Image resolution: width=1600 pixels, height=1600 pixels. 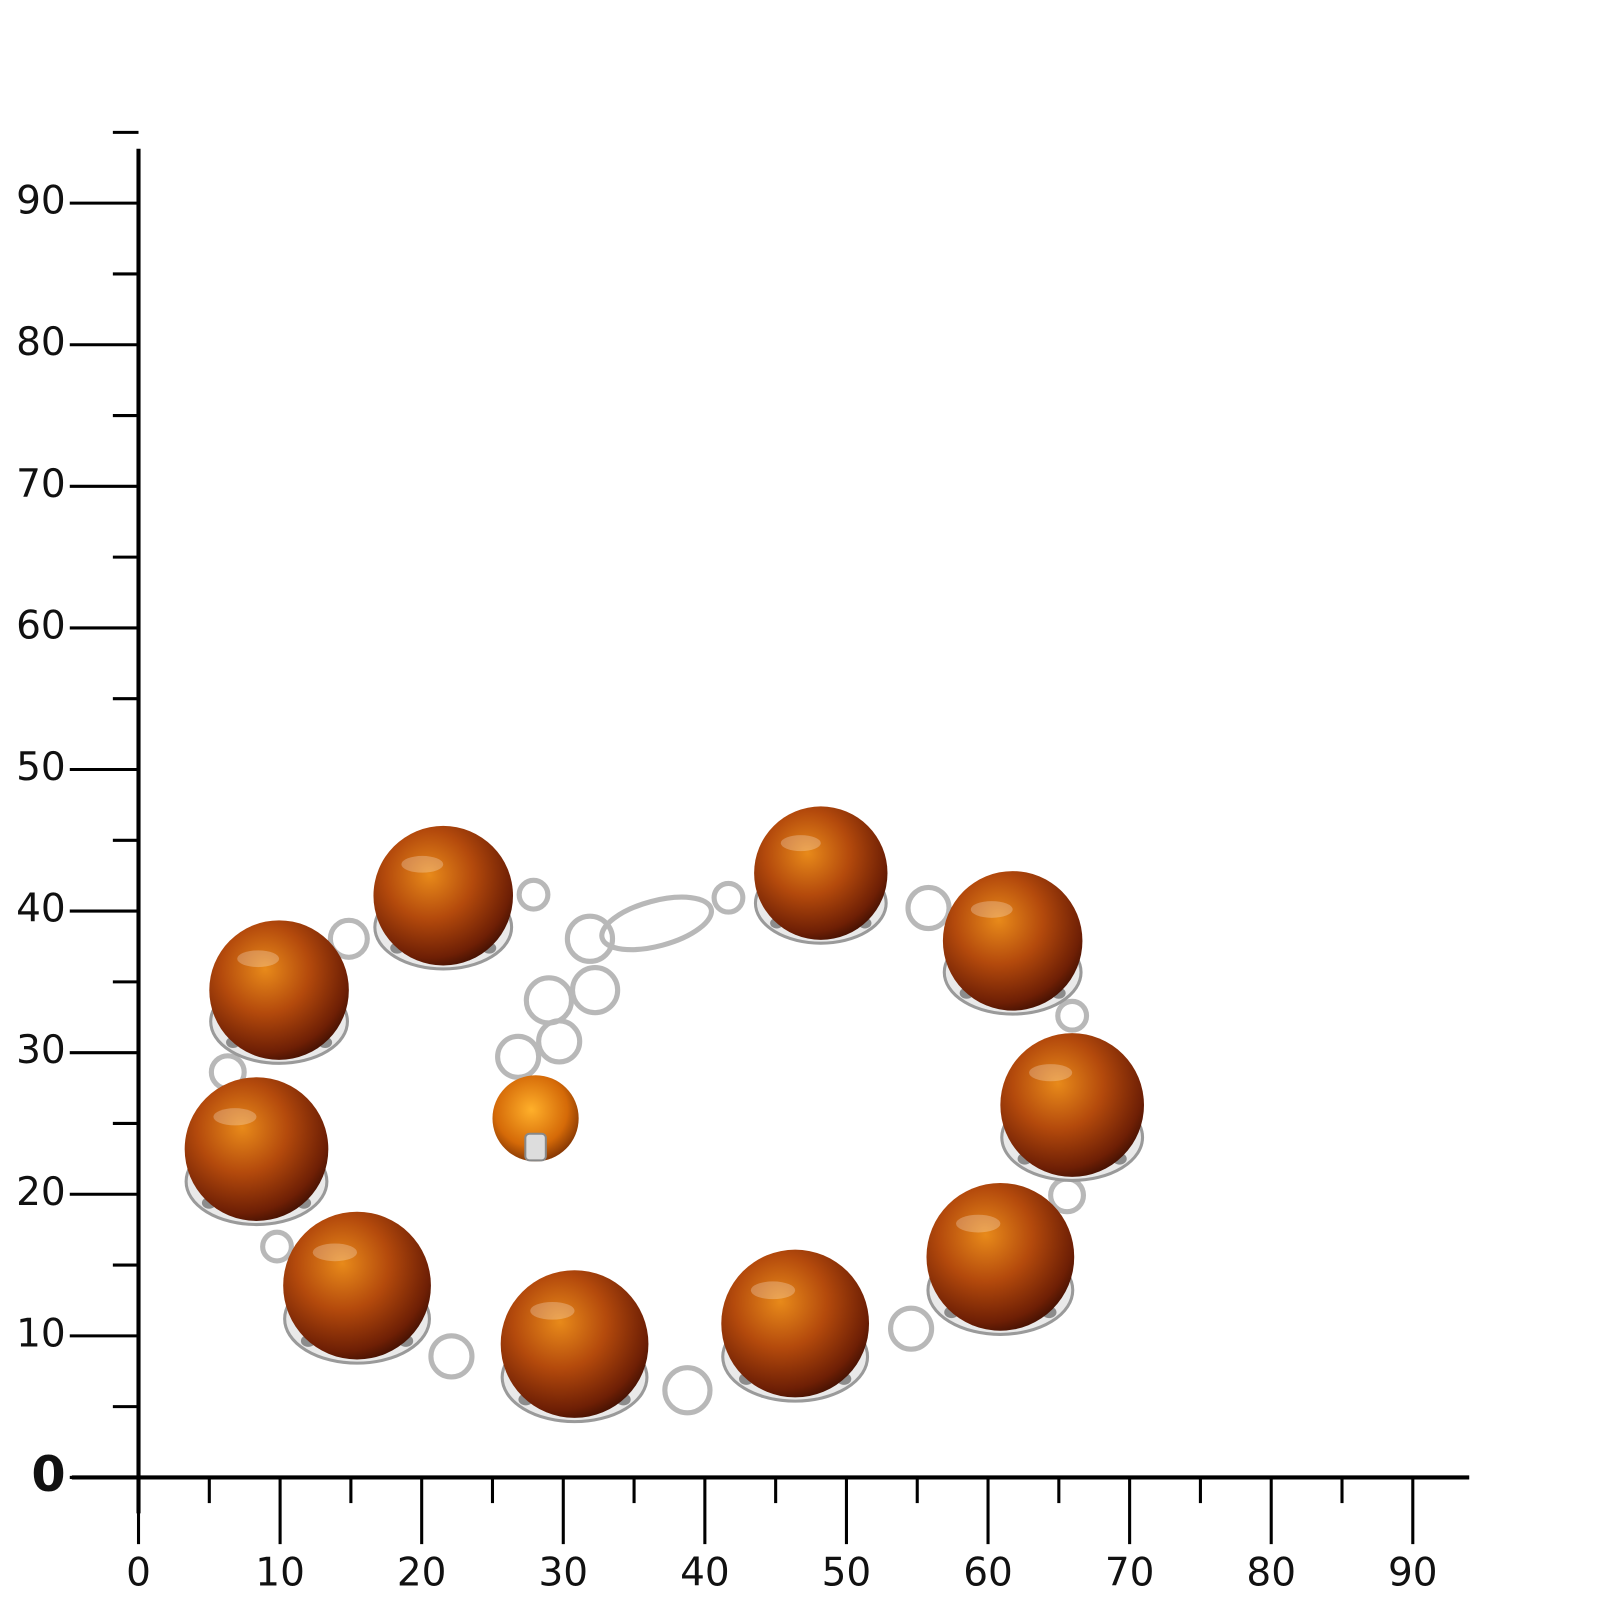 What do you see at coordinates (563, 1572) in the screenshot?
I see `x-tick-label: 30` at bounding box center [563, 1572].